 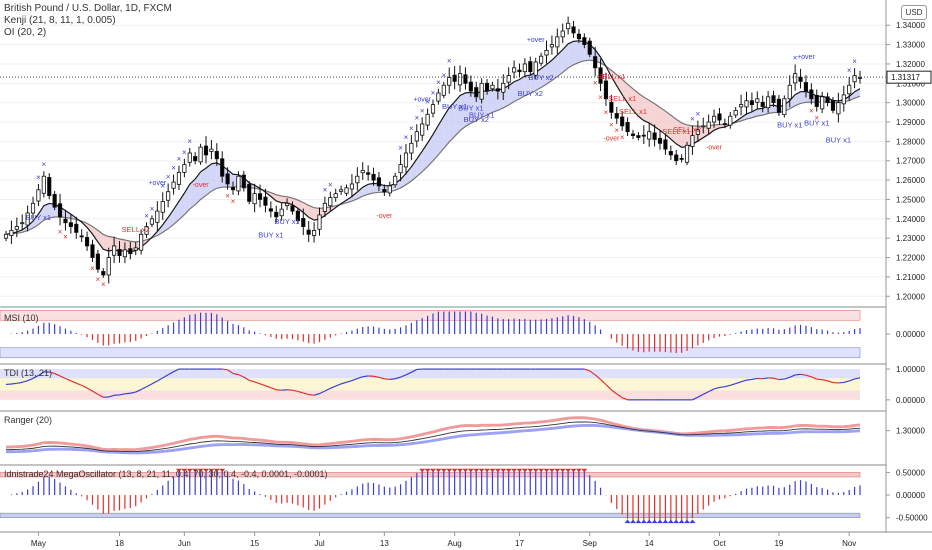 I want to click on time-tick-label: 19, so click(x=778, y=543).